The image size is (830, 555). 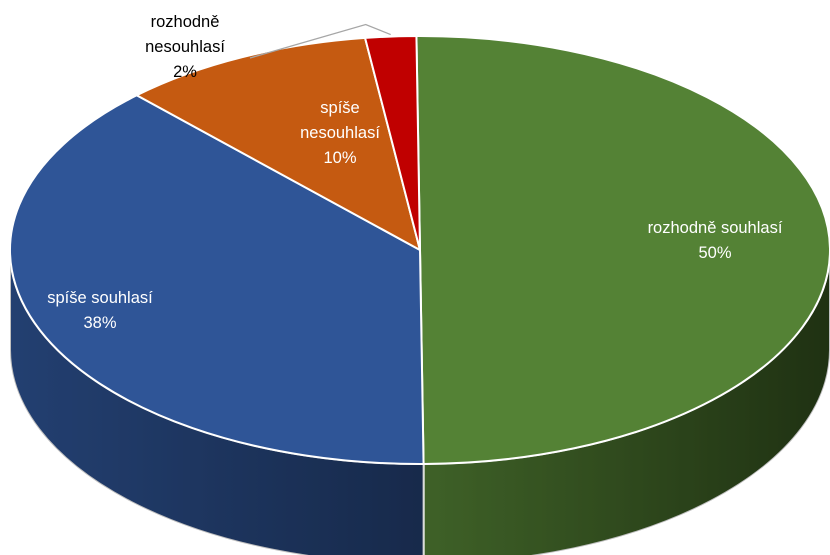 I want to click on leader-line, so click(x=320, y=41).